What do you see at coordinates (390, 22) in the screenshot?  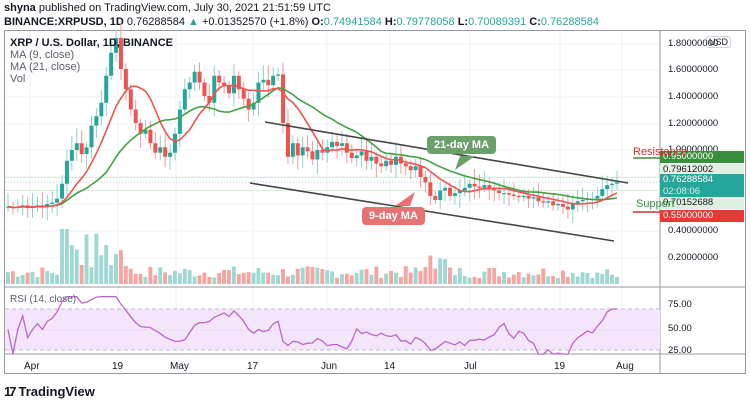 I see `high-label: H:` at bounding box center [390, 22].